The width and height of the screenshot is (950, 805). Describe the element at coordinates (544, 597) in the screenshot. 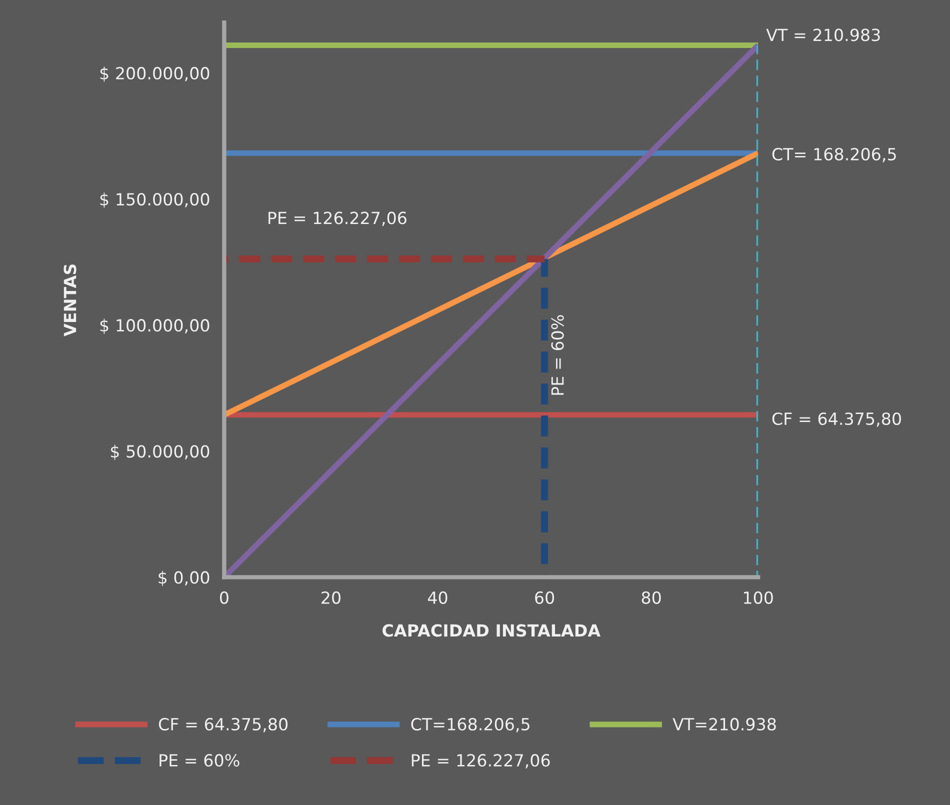

I see `x-tick-label: 60` at that location.